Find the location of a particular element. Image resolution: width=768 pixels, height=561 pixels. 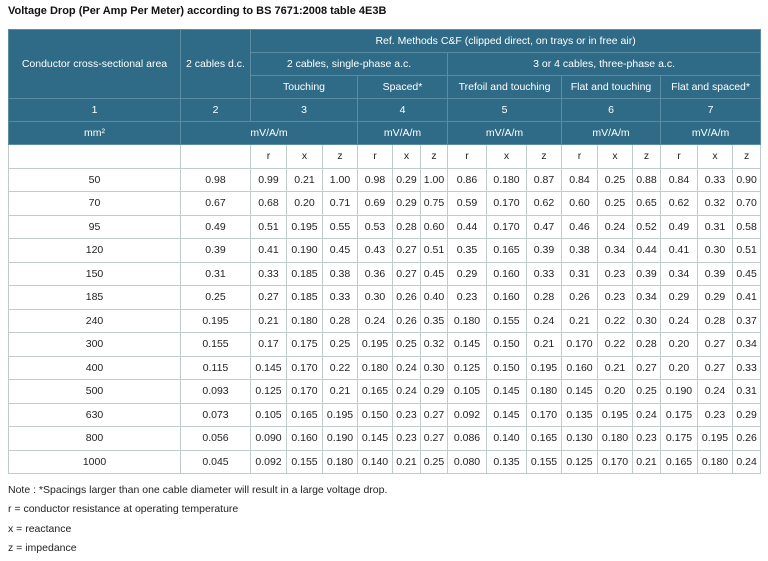

value-cell: 0.165 is located at coordinates (375, 391).